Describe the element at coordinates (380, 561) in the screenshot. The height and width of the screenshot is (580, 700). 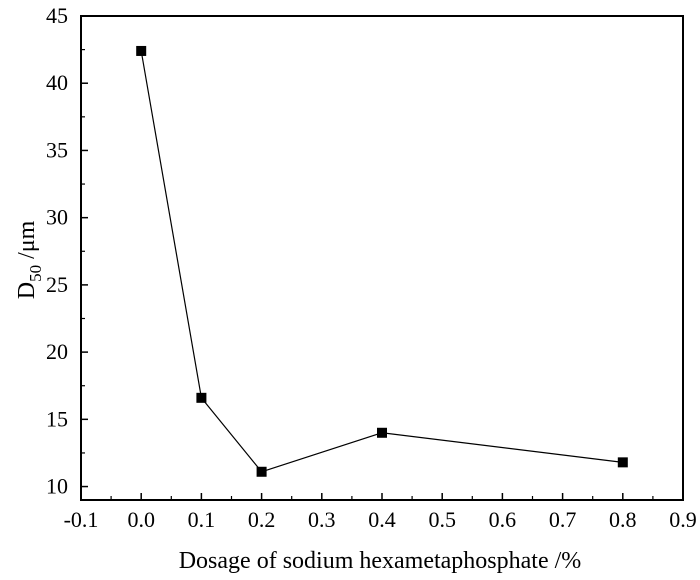
I see `x-axis-title: Dosage of sodium hexametaphosphate /%` at that location.